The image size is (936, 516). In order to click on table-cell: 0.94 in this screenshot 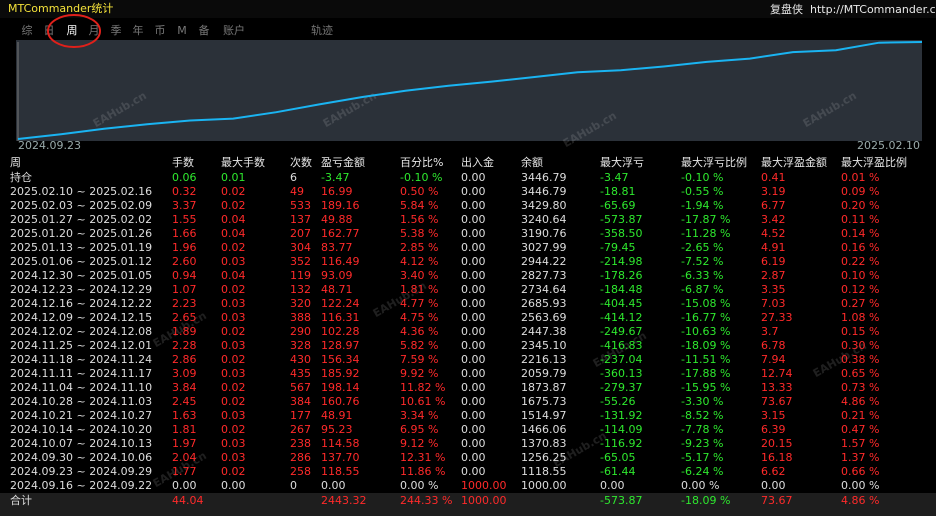, I will do `click(184, 275)`.